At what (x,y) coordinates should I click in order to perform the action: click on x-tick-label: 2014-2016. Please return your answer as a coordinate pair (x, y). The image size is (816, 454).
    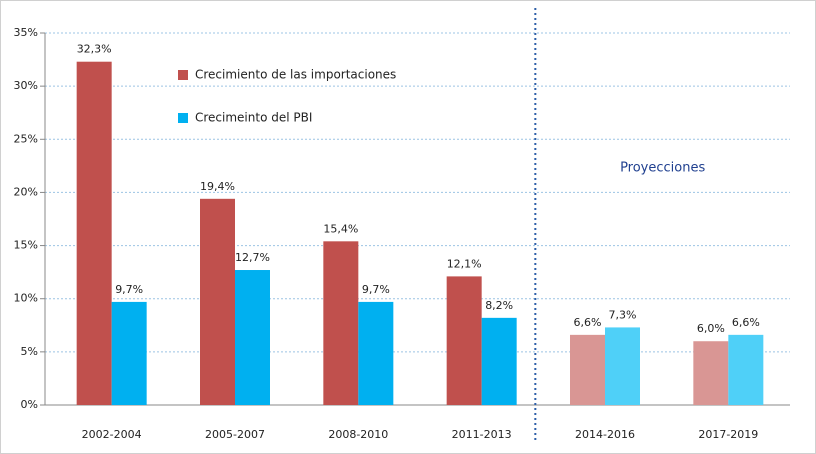
    Looking at the image, I should click on (605, 434).